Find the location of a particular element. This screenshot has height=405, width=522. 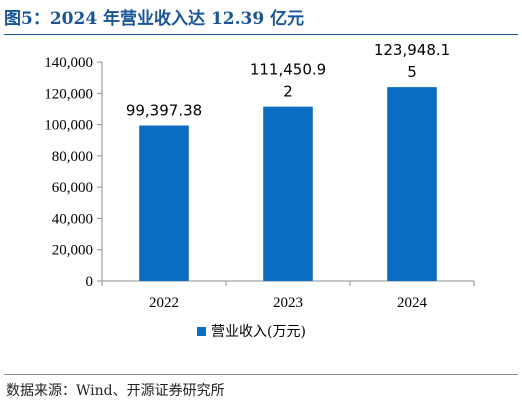

legend-swatch is located at coordinates (201, 331).